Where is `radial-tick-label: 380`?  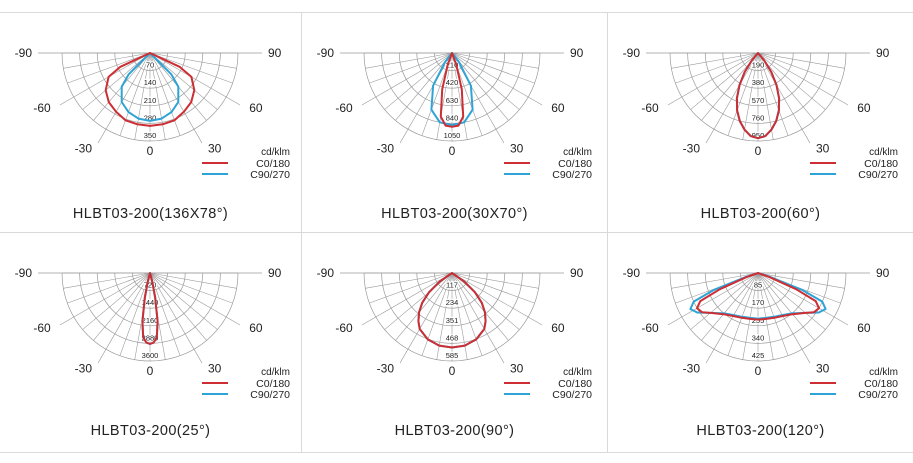
radial-tick-label: 380 is located at coordinates (758, 82).